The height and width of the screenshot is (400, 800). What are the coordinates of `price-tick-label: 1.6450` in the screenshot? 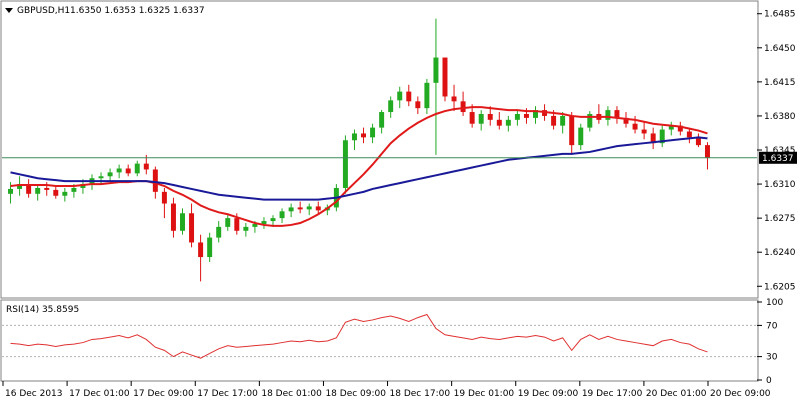 It's located at (780, 49).